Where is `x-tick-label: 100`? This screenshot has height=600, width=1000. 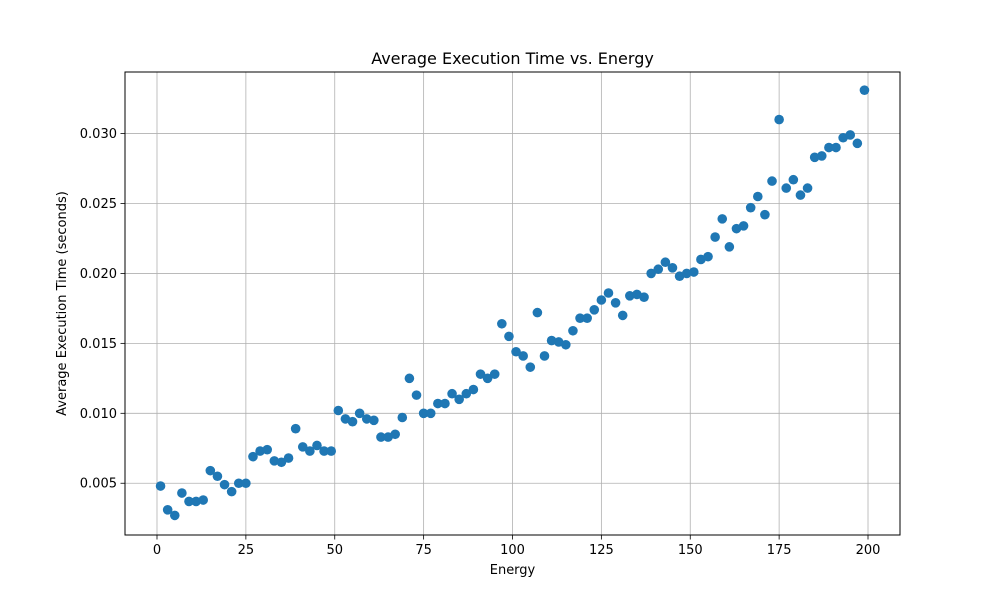 x-tick-label: 100 is located at coordinates (512, 550).